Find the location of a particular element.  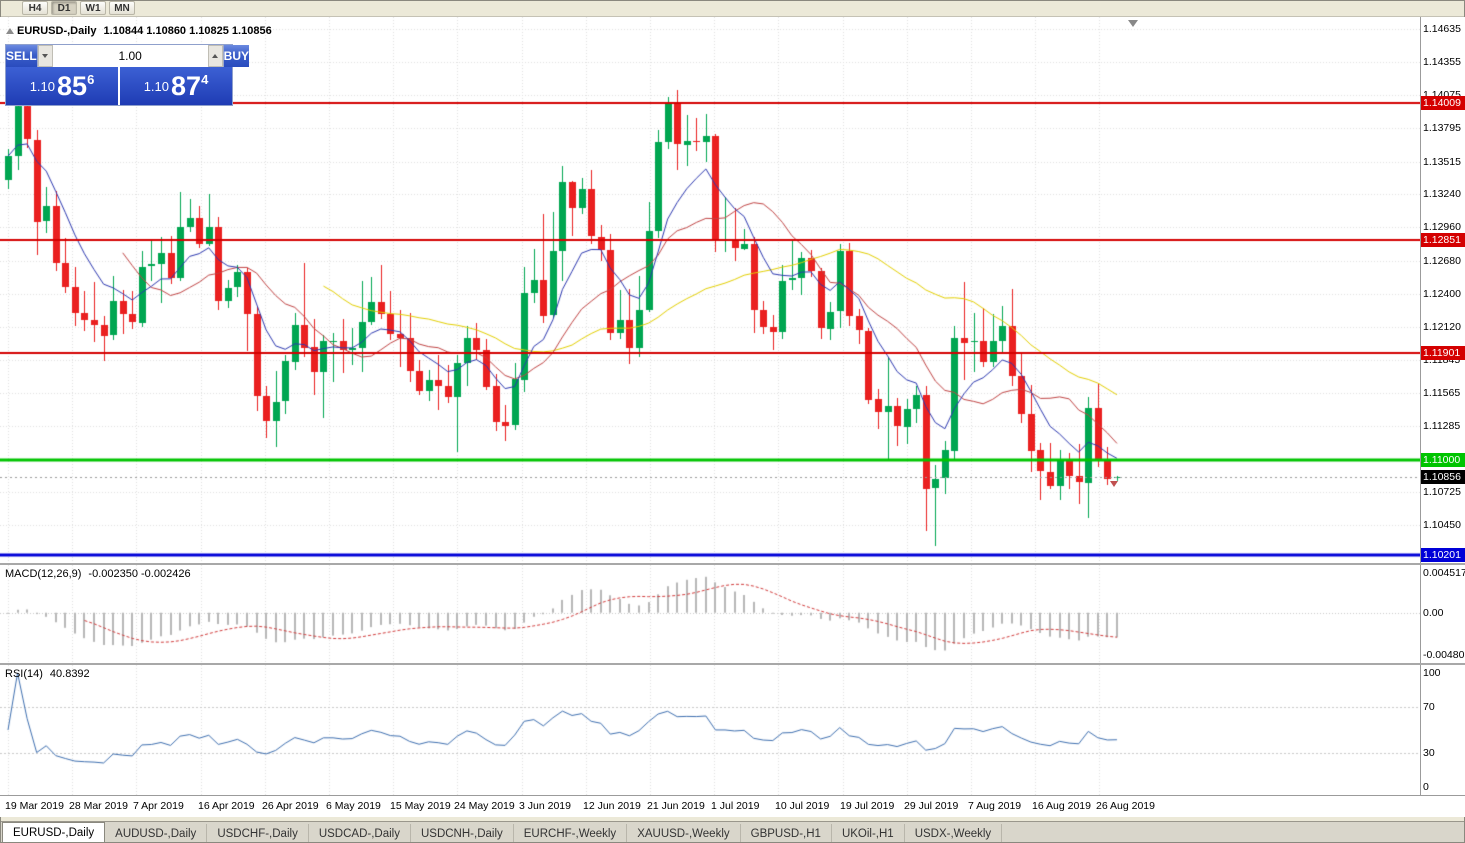

rsi-axis-label: 100 is located at coordinates (1432, 673).